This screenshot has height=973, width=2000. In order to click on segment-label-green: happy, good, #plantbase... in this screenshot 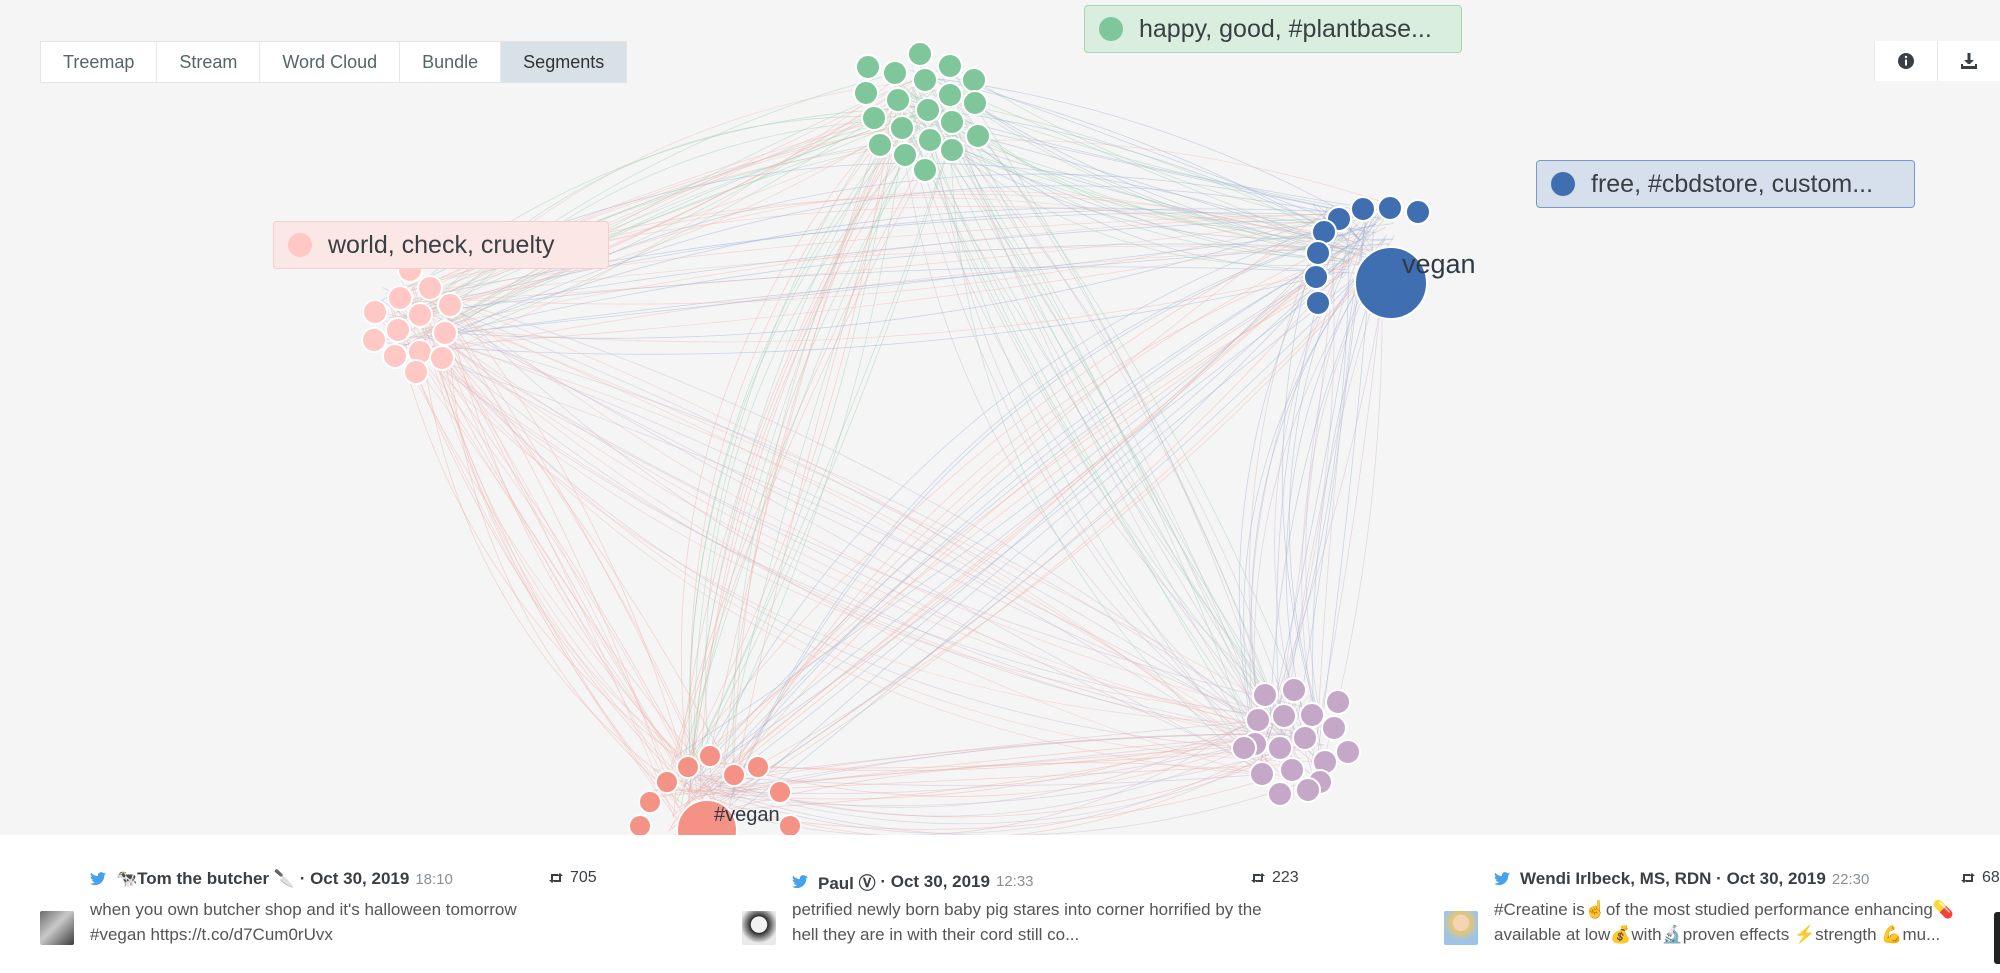, I will do `click(1273, 29)`.